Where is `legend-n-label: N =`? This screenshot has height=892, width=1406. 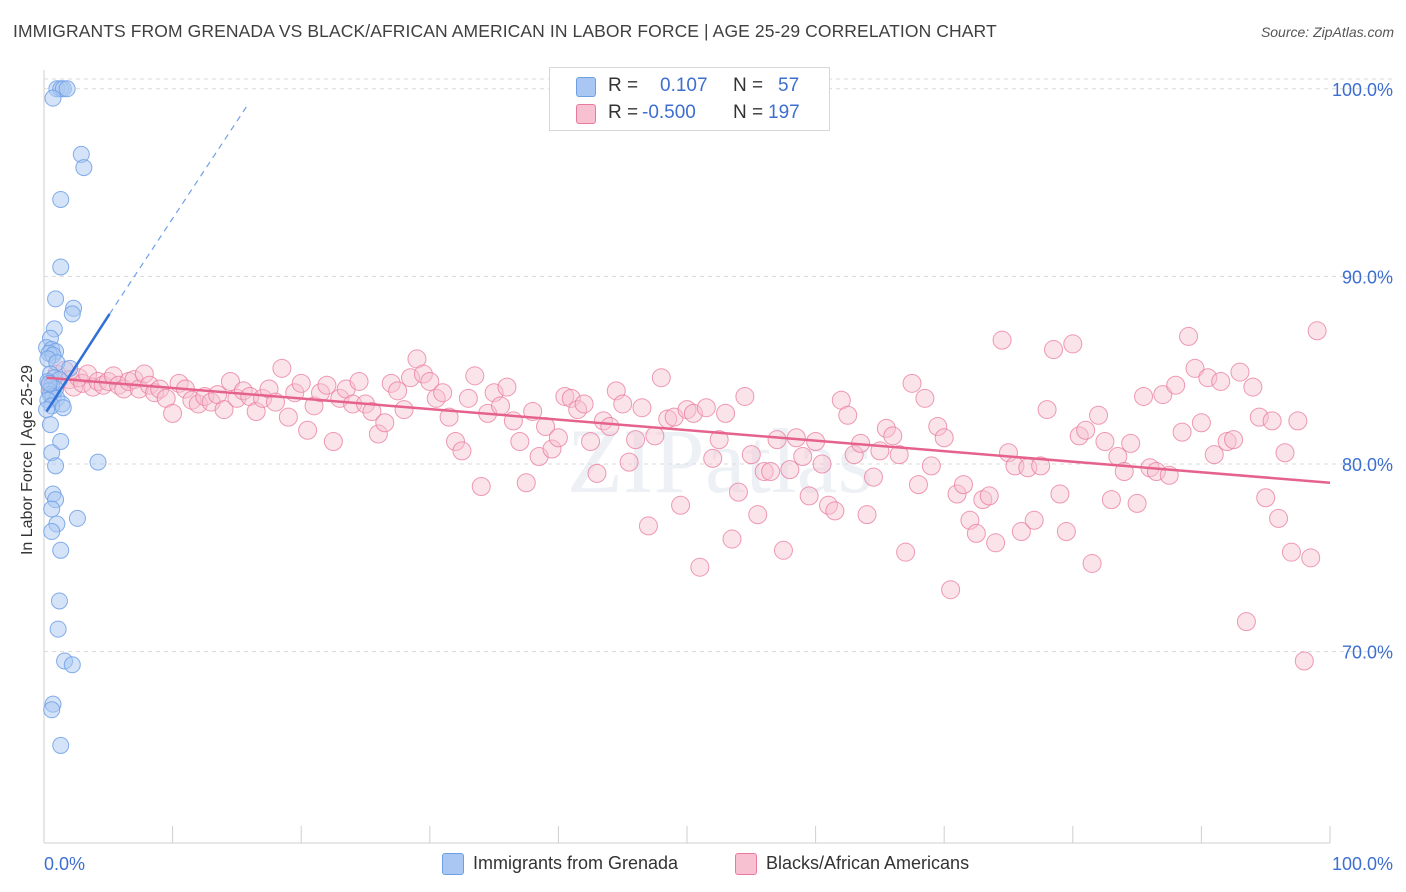
legend-n-label: N = is located at coordinates (748, 85).